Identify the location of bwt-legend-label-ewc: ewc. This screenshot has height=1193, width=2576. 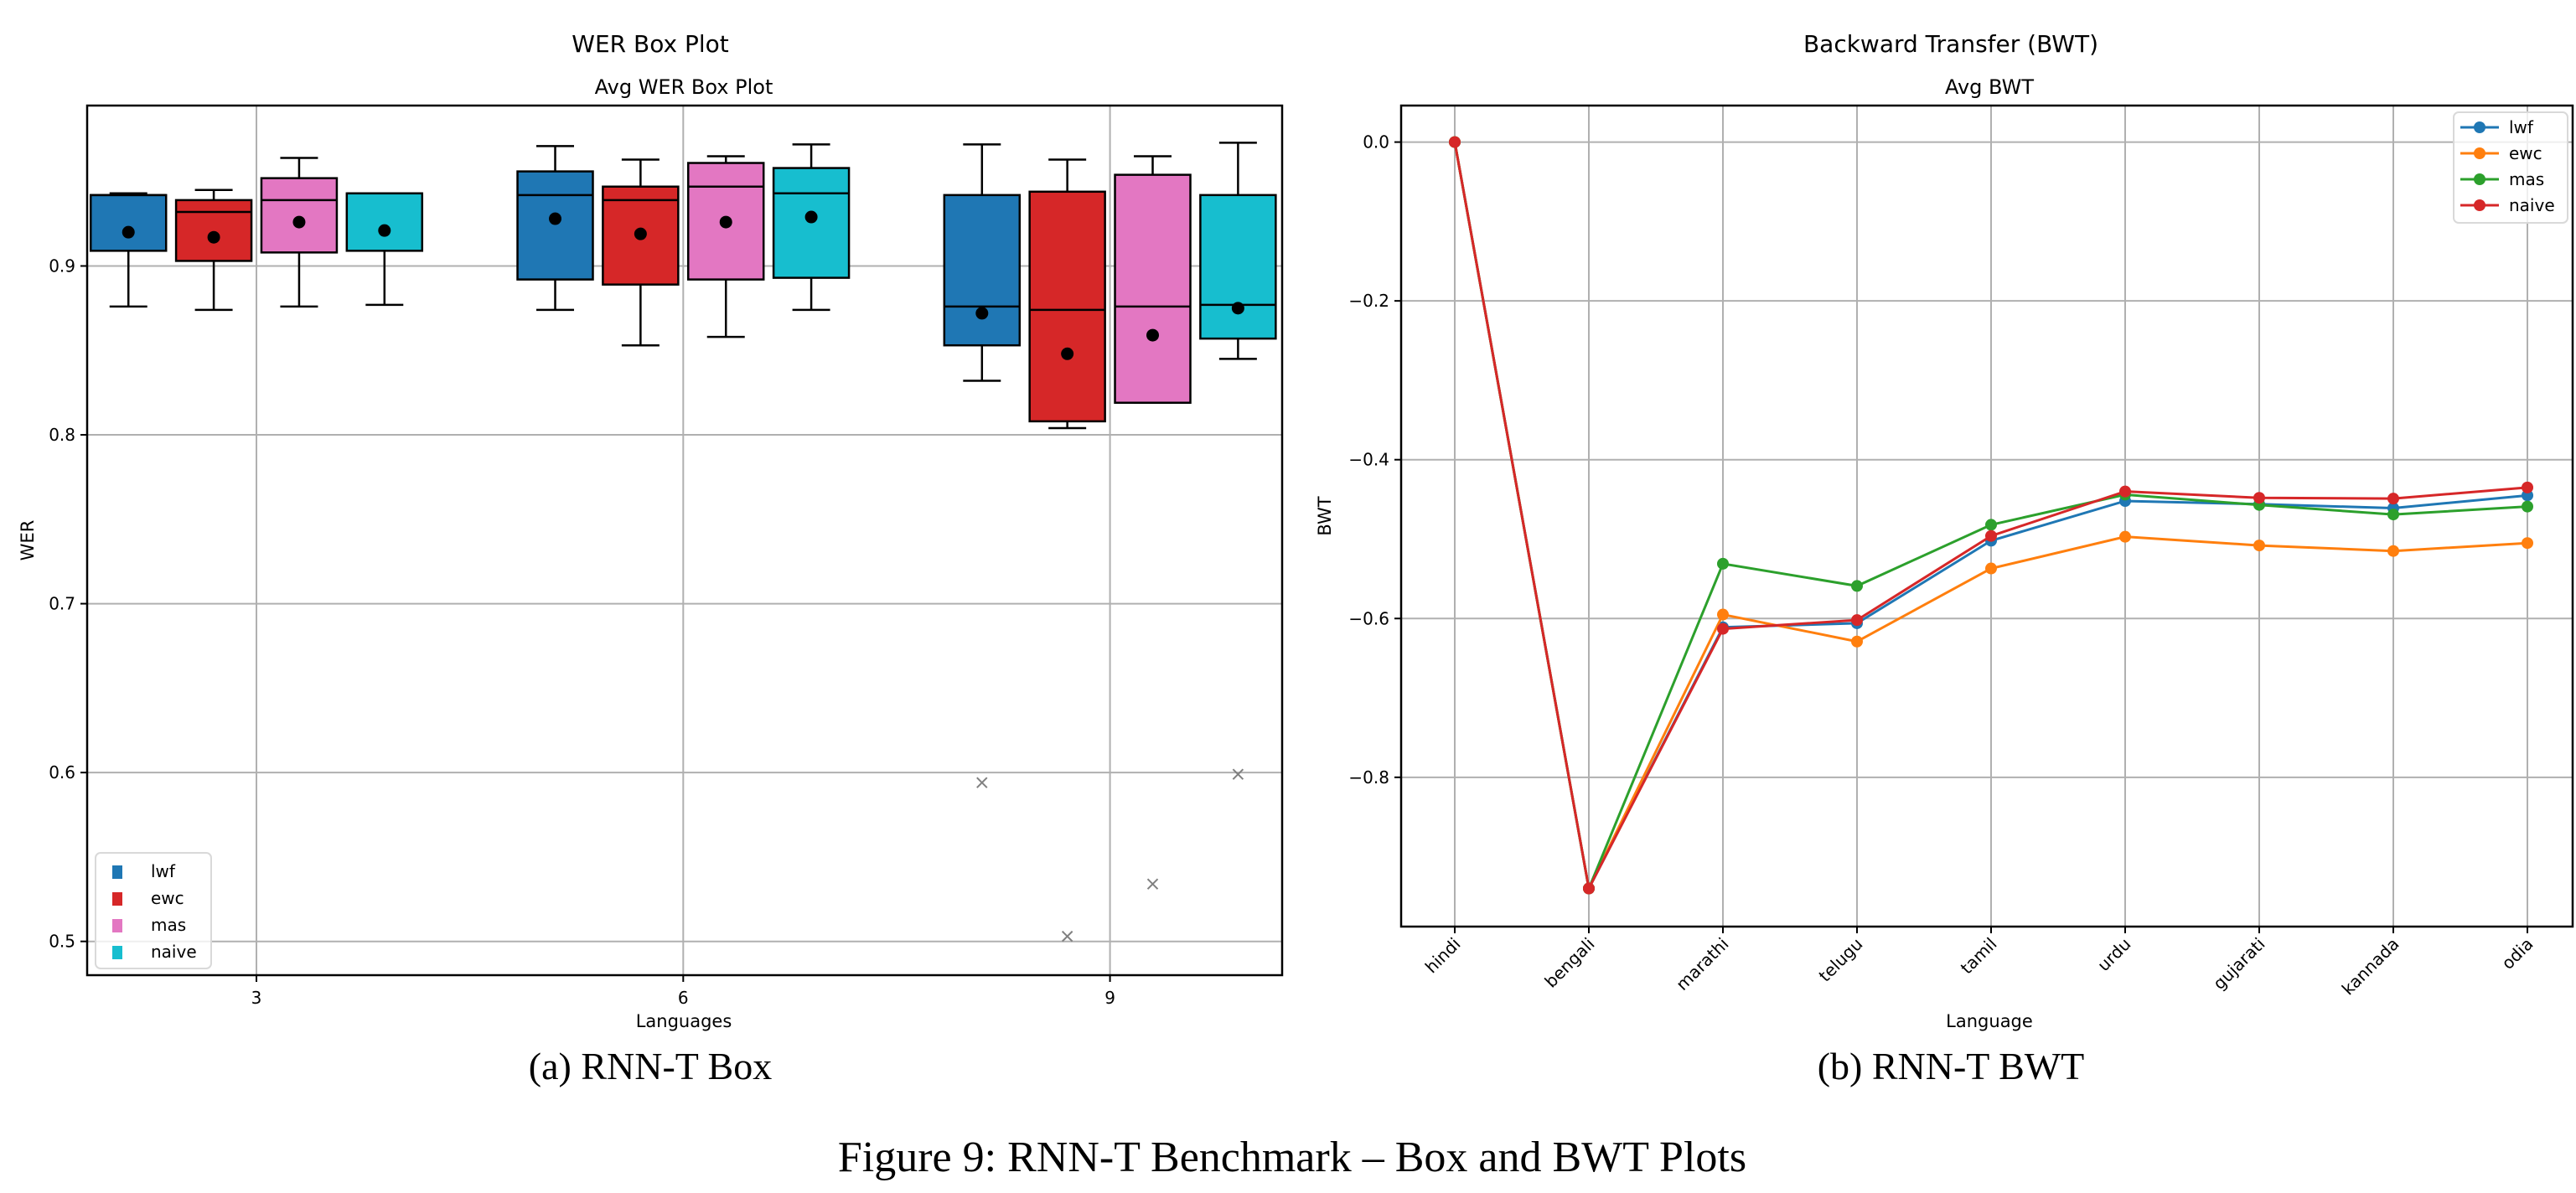
(2525, 153).